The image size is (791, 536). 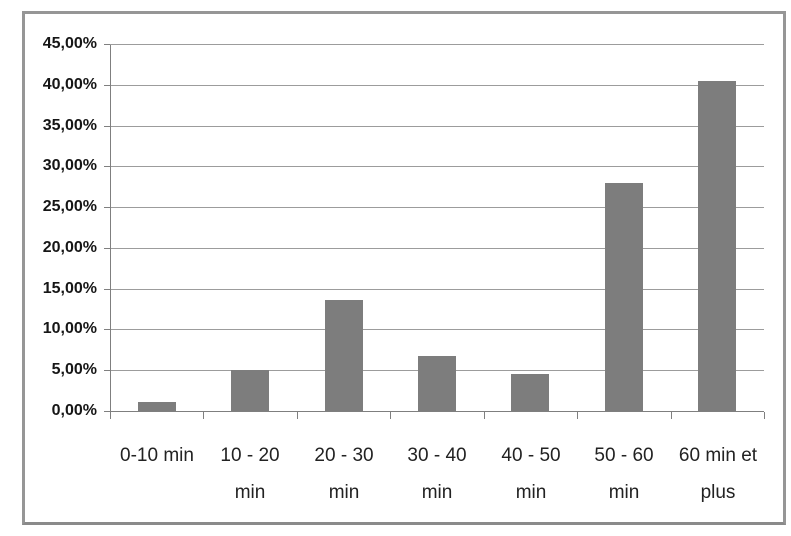 What do you see at coordinates (69, 43) in the screenshot?
I see `y-axis-tick-label: 45,00%` at bounding box center [69, 43].